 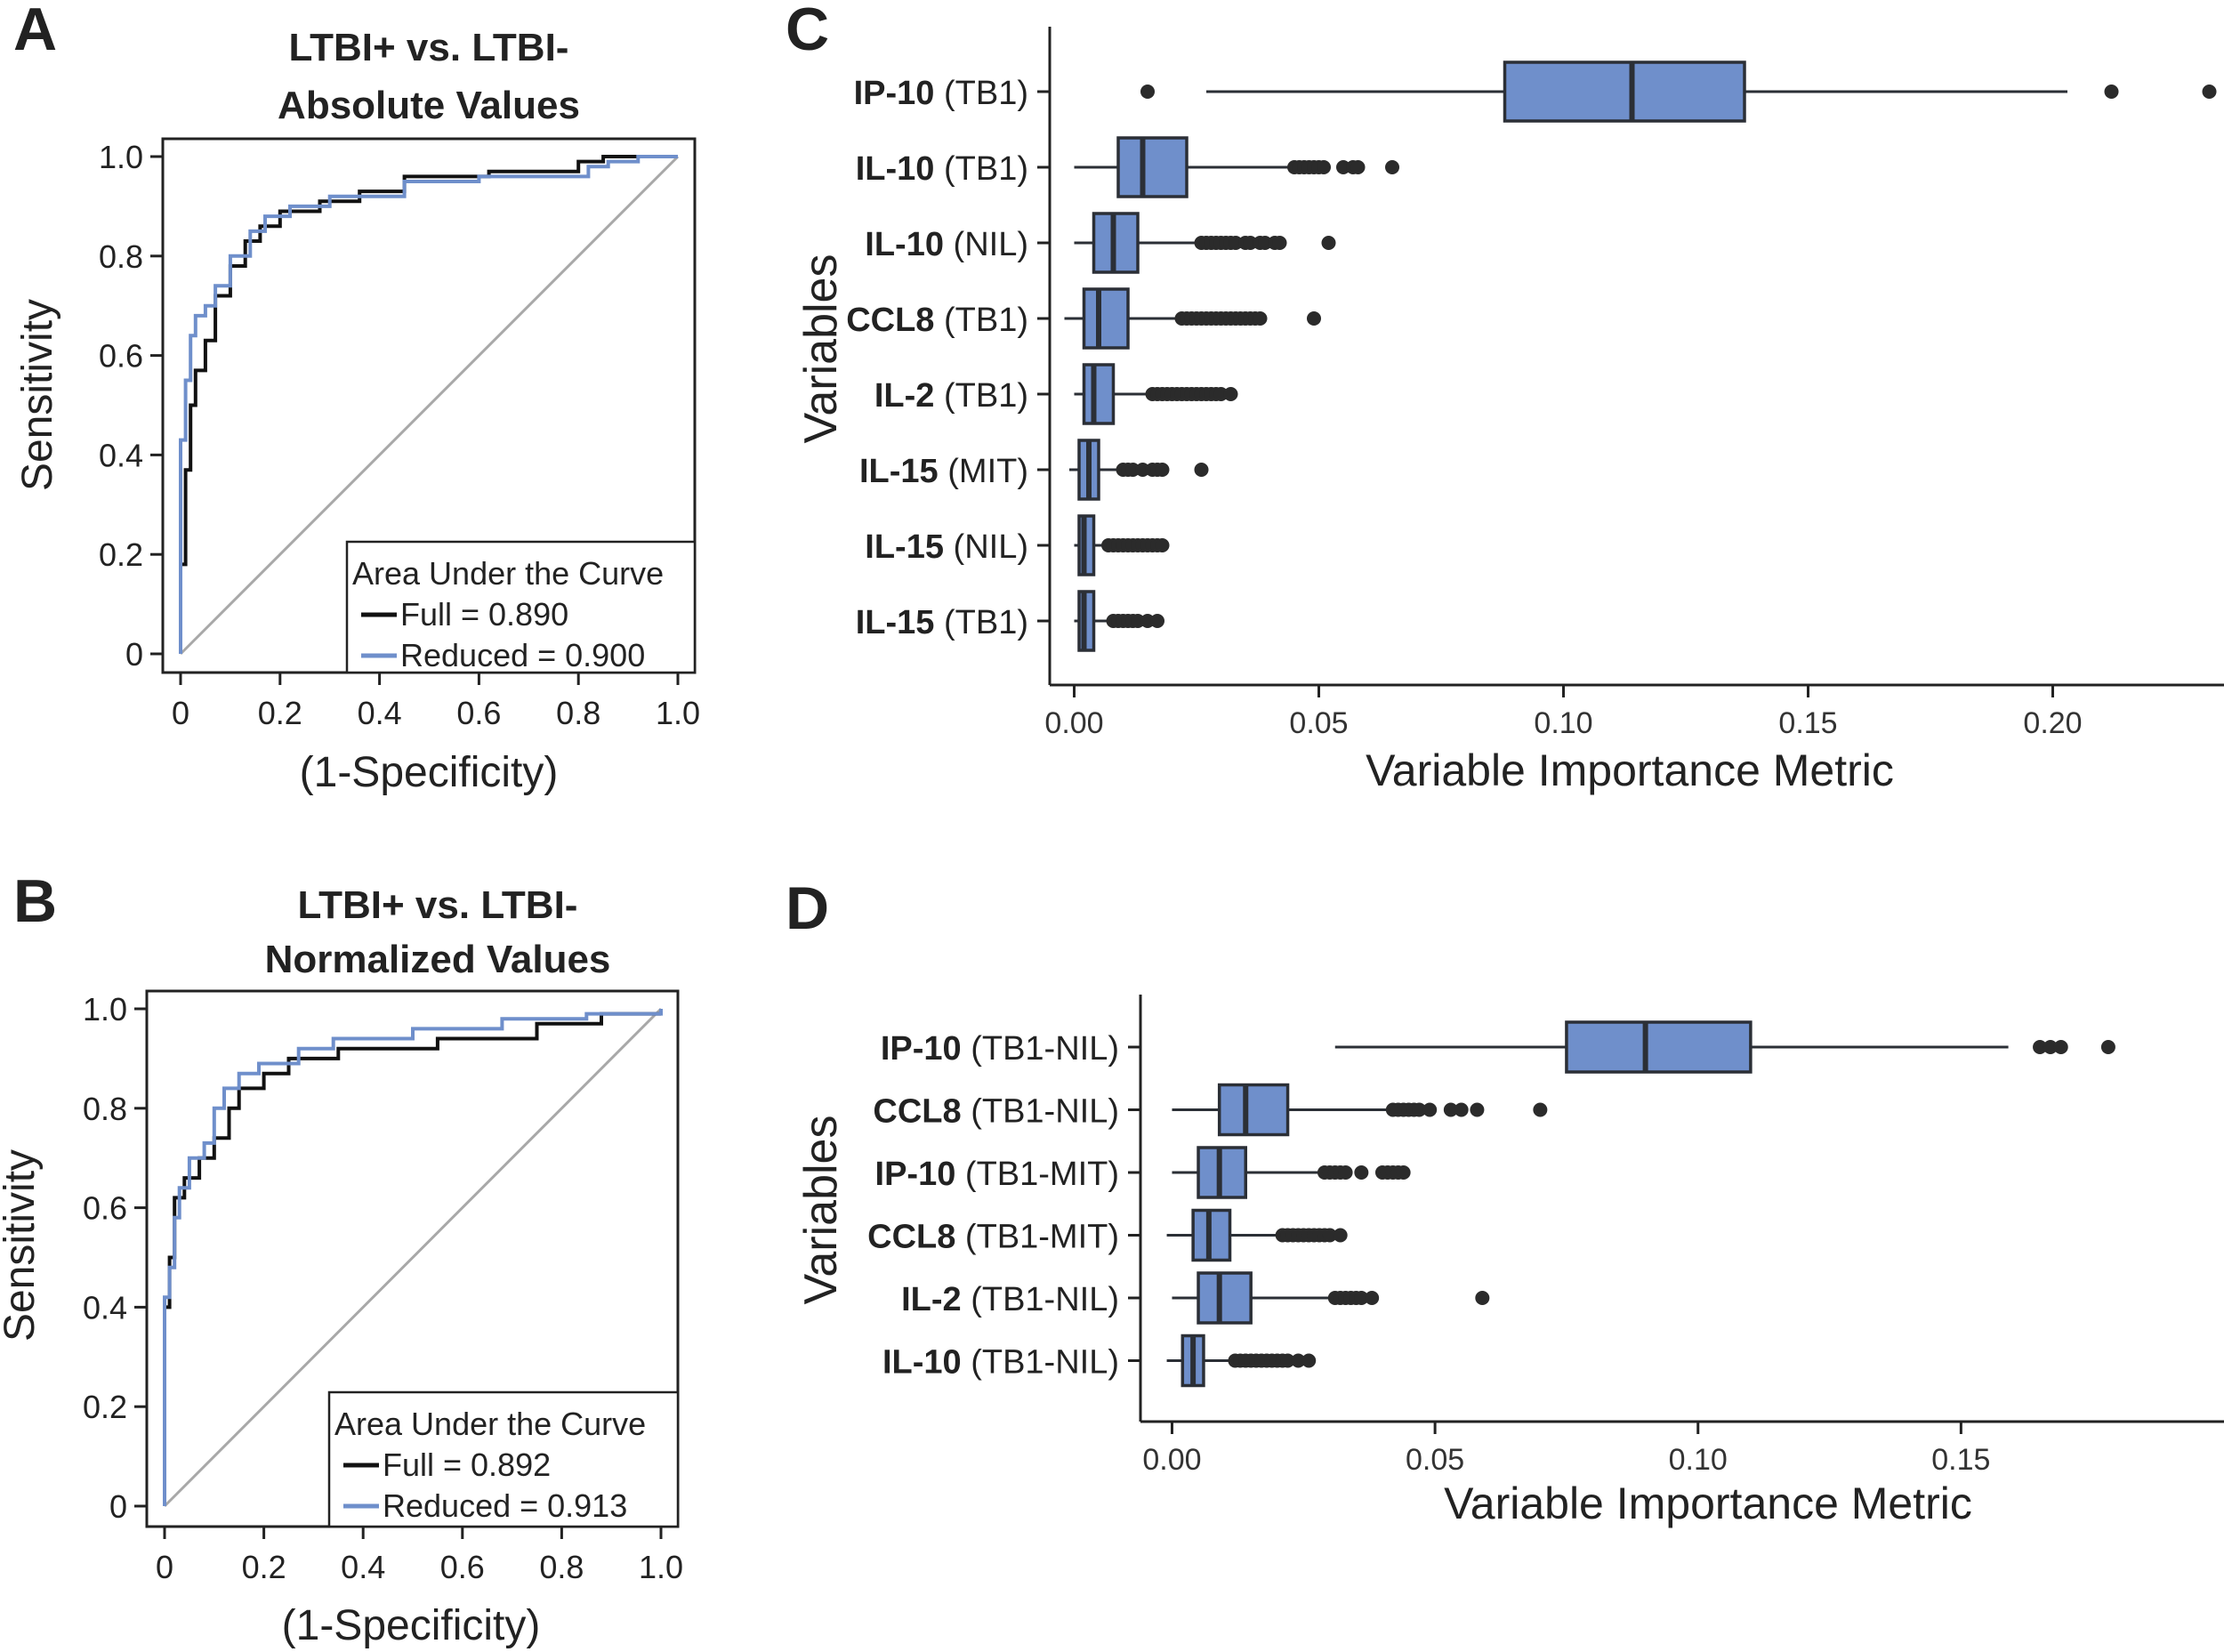 I want to click on x-tick-label: 0, so click(x=164, y=1567).